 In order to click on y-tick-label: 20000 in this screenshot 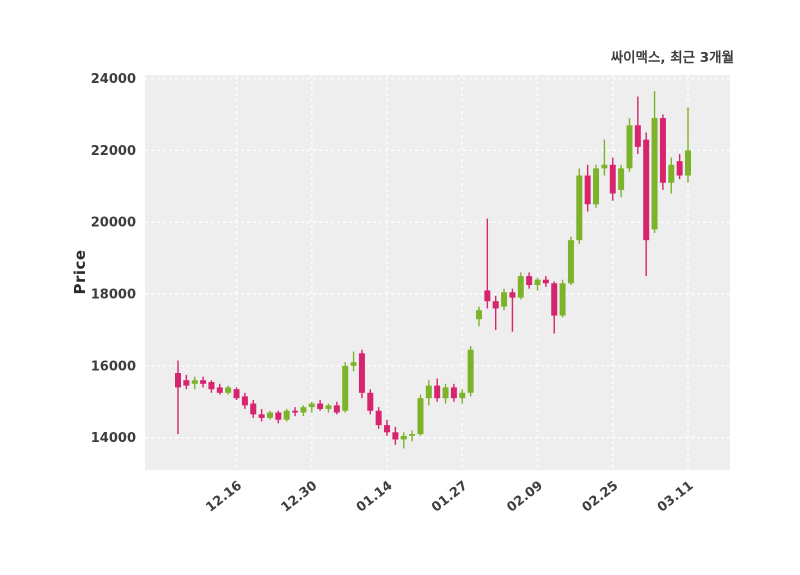, I will do `click(113, 223)`.